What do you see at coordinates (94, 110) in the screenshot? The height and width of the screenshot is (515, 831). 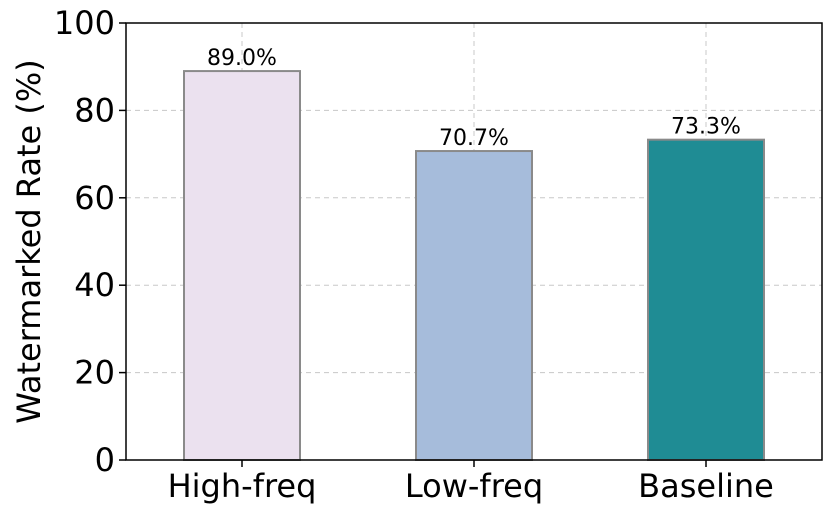 I see `y-tick-label: 80` at bounding box center [94, 110].